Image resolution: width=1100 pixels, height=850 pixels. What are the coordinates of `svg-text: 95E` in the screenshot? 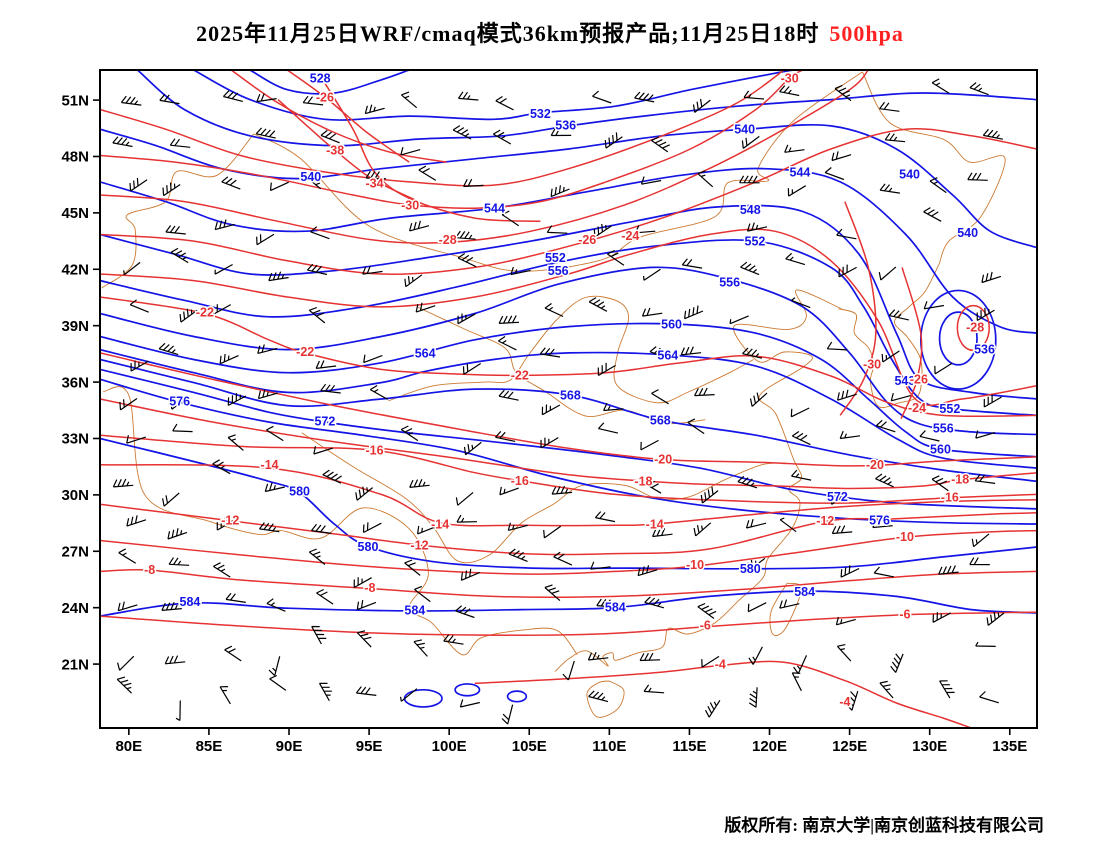 It's located at (369, 746).